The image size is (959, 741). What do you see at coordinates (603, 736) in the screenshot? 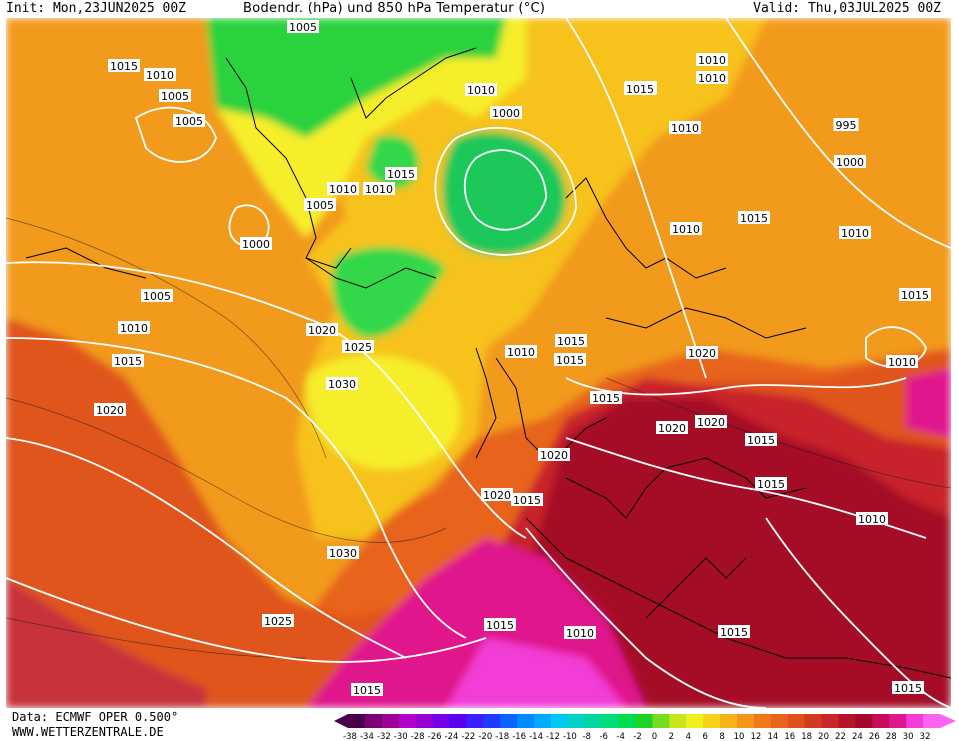
I see `colorbar-tick-label: -6` at bounding box center [603, 736].